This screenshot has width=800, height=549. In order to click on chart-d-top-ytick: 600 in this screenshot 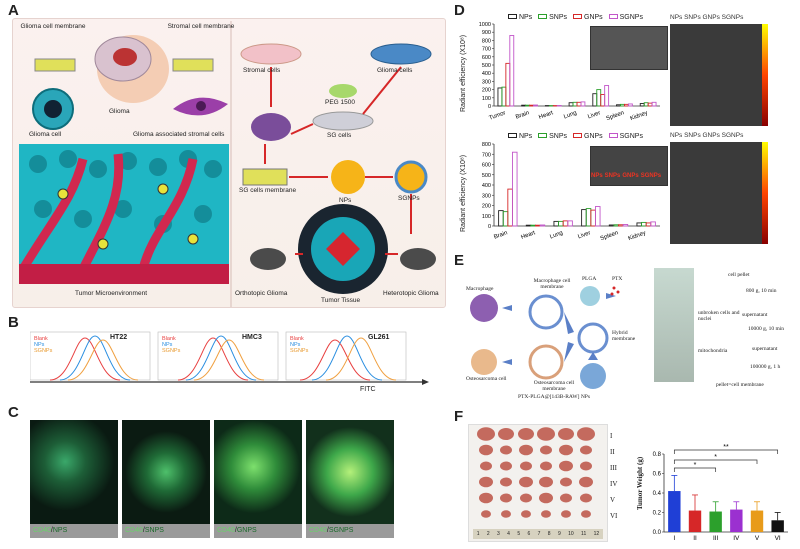, I will do `click(486, 58)`.